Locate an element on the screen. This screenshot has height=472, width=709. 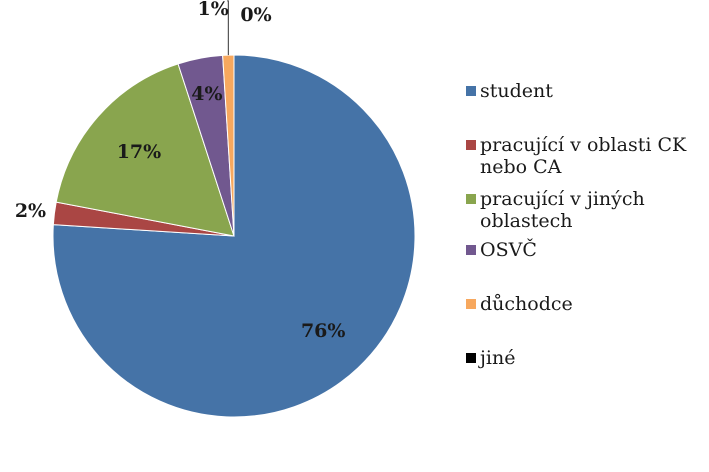
legend-item-pracujici-v-oblasti-ck-nebo-ca: pracující v oblasti CK nebo CA is located at coordinates (576, 156).